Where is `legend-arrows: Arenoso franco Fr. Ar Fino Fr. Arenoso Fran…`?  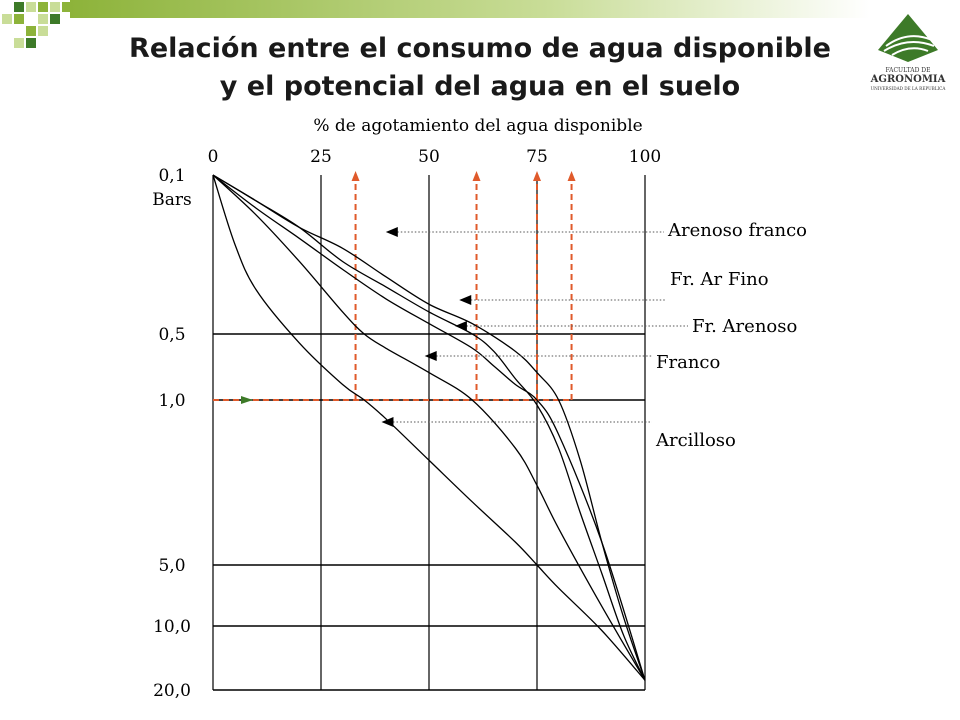
legend-arrows: Arenoso franco Fr. Ar Fino Fr. Arenoso Fran… is located at coordinates (594, 335).